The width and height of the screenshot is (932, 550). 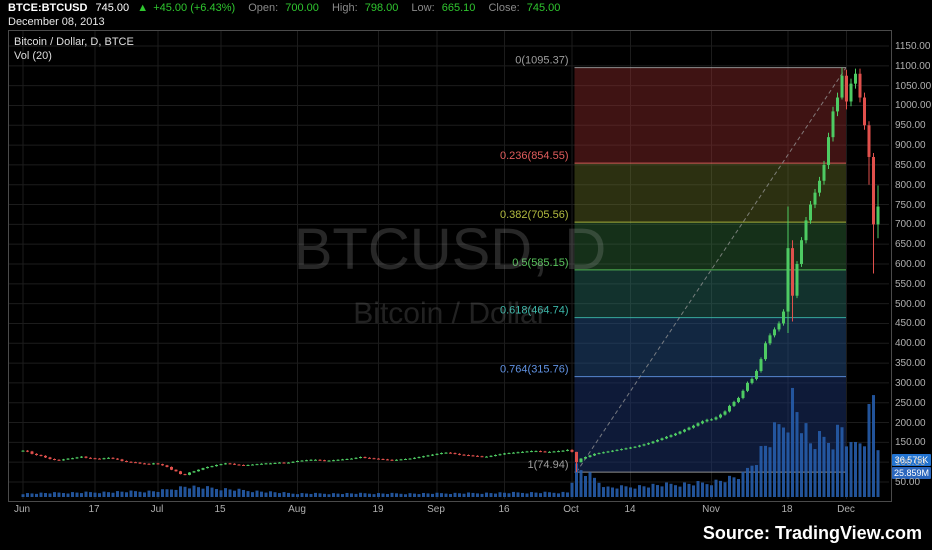 What do you see at coordinates (846, 509) in the screenshot?
I see `time-tick-label: Dec` at bounding box center [846, 509].